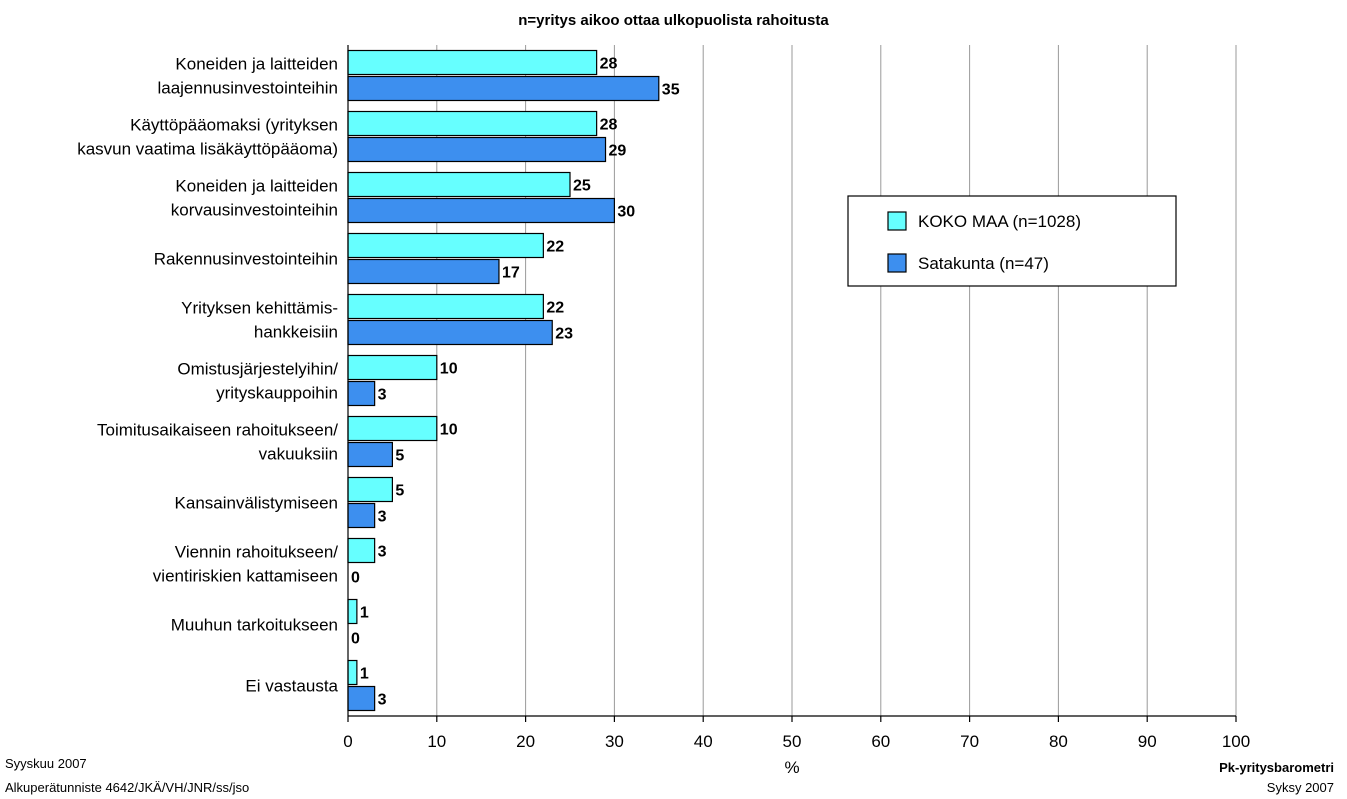 Image resolution: width=1347 pixels, height=799 pixels. What do you see at coordinates (791, 767) in the screenshot?
I see `x-axis-label: %` at bounding box center [791, 767].